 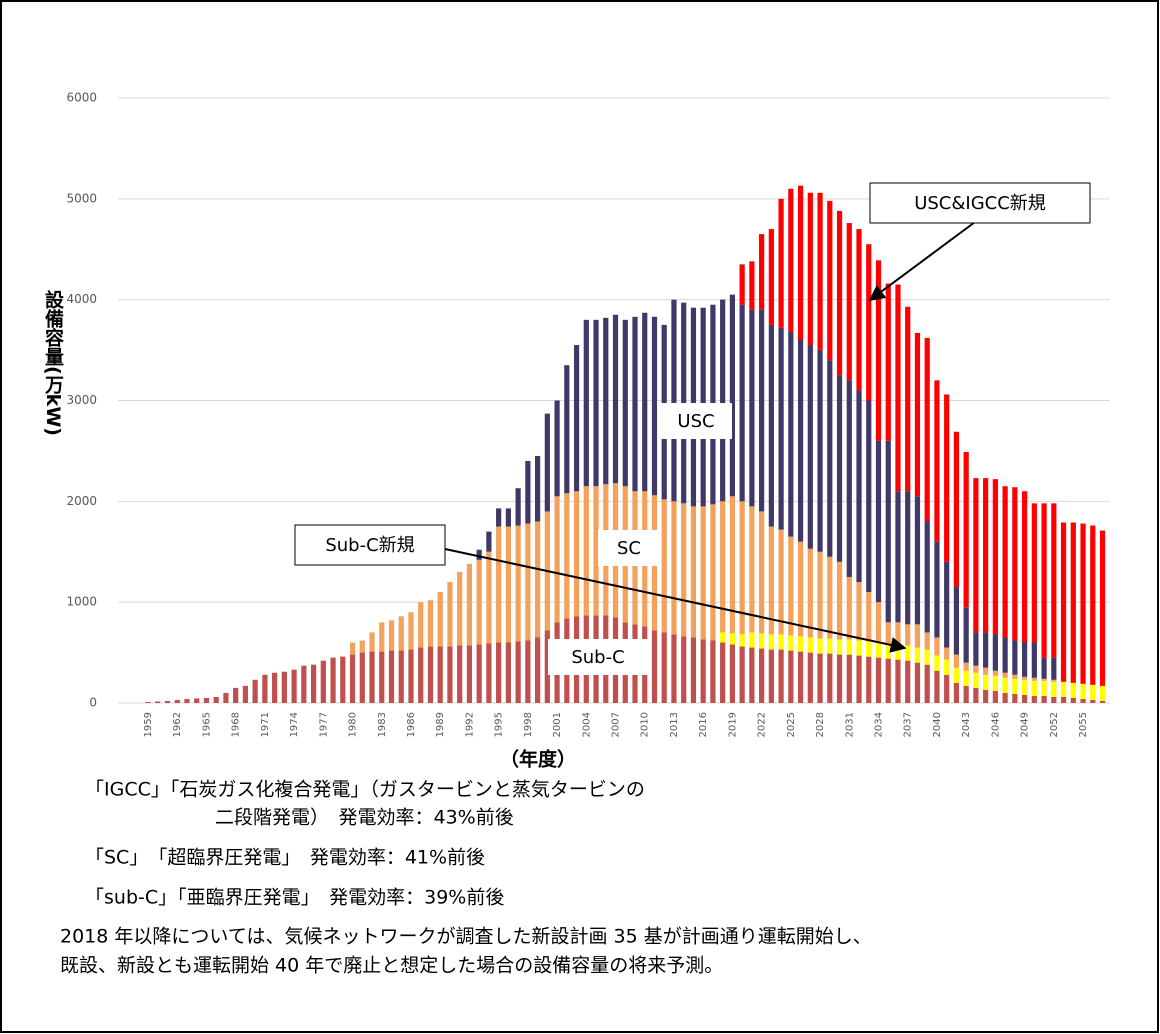 What do you see at coordinates (557, 724) in the screenshot?
I see `x-tick-label: 2001` at bounding box center [557, 724].